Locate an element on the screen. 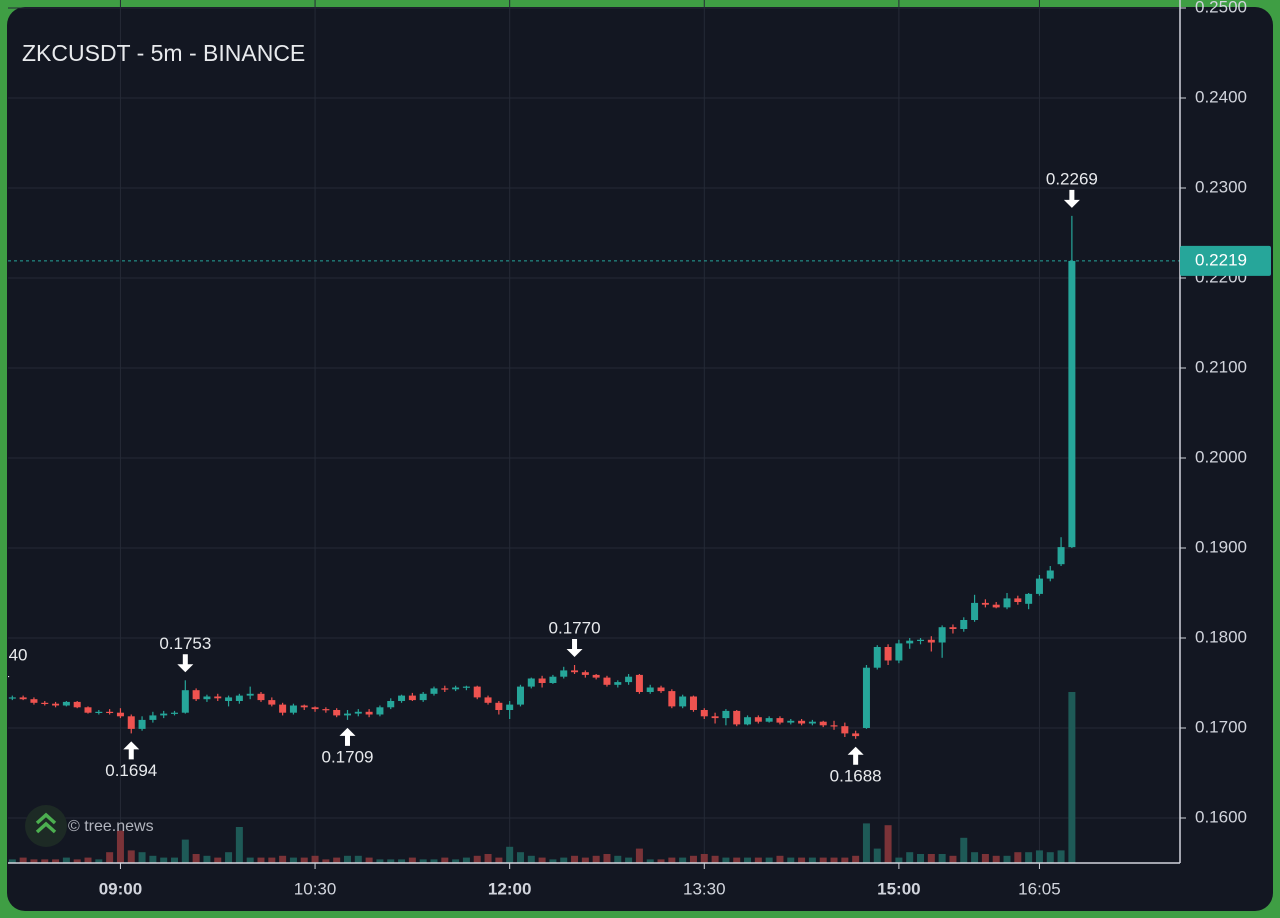  annotation-label: 0.1753 is located at coordinates (185, 643).